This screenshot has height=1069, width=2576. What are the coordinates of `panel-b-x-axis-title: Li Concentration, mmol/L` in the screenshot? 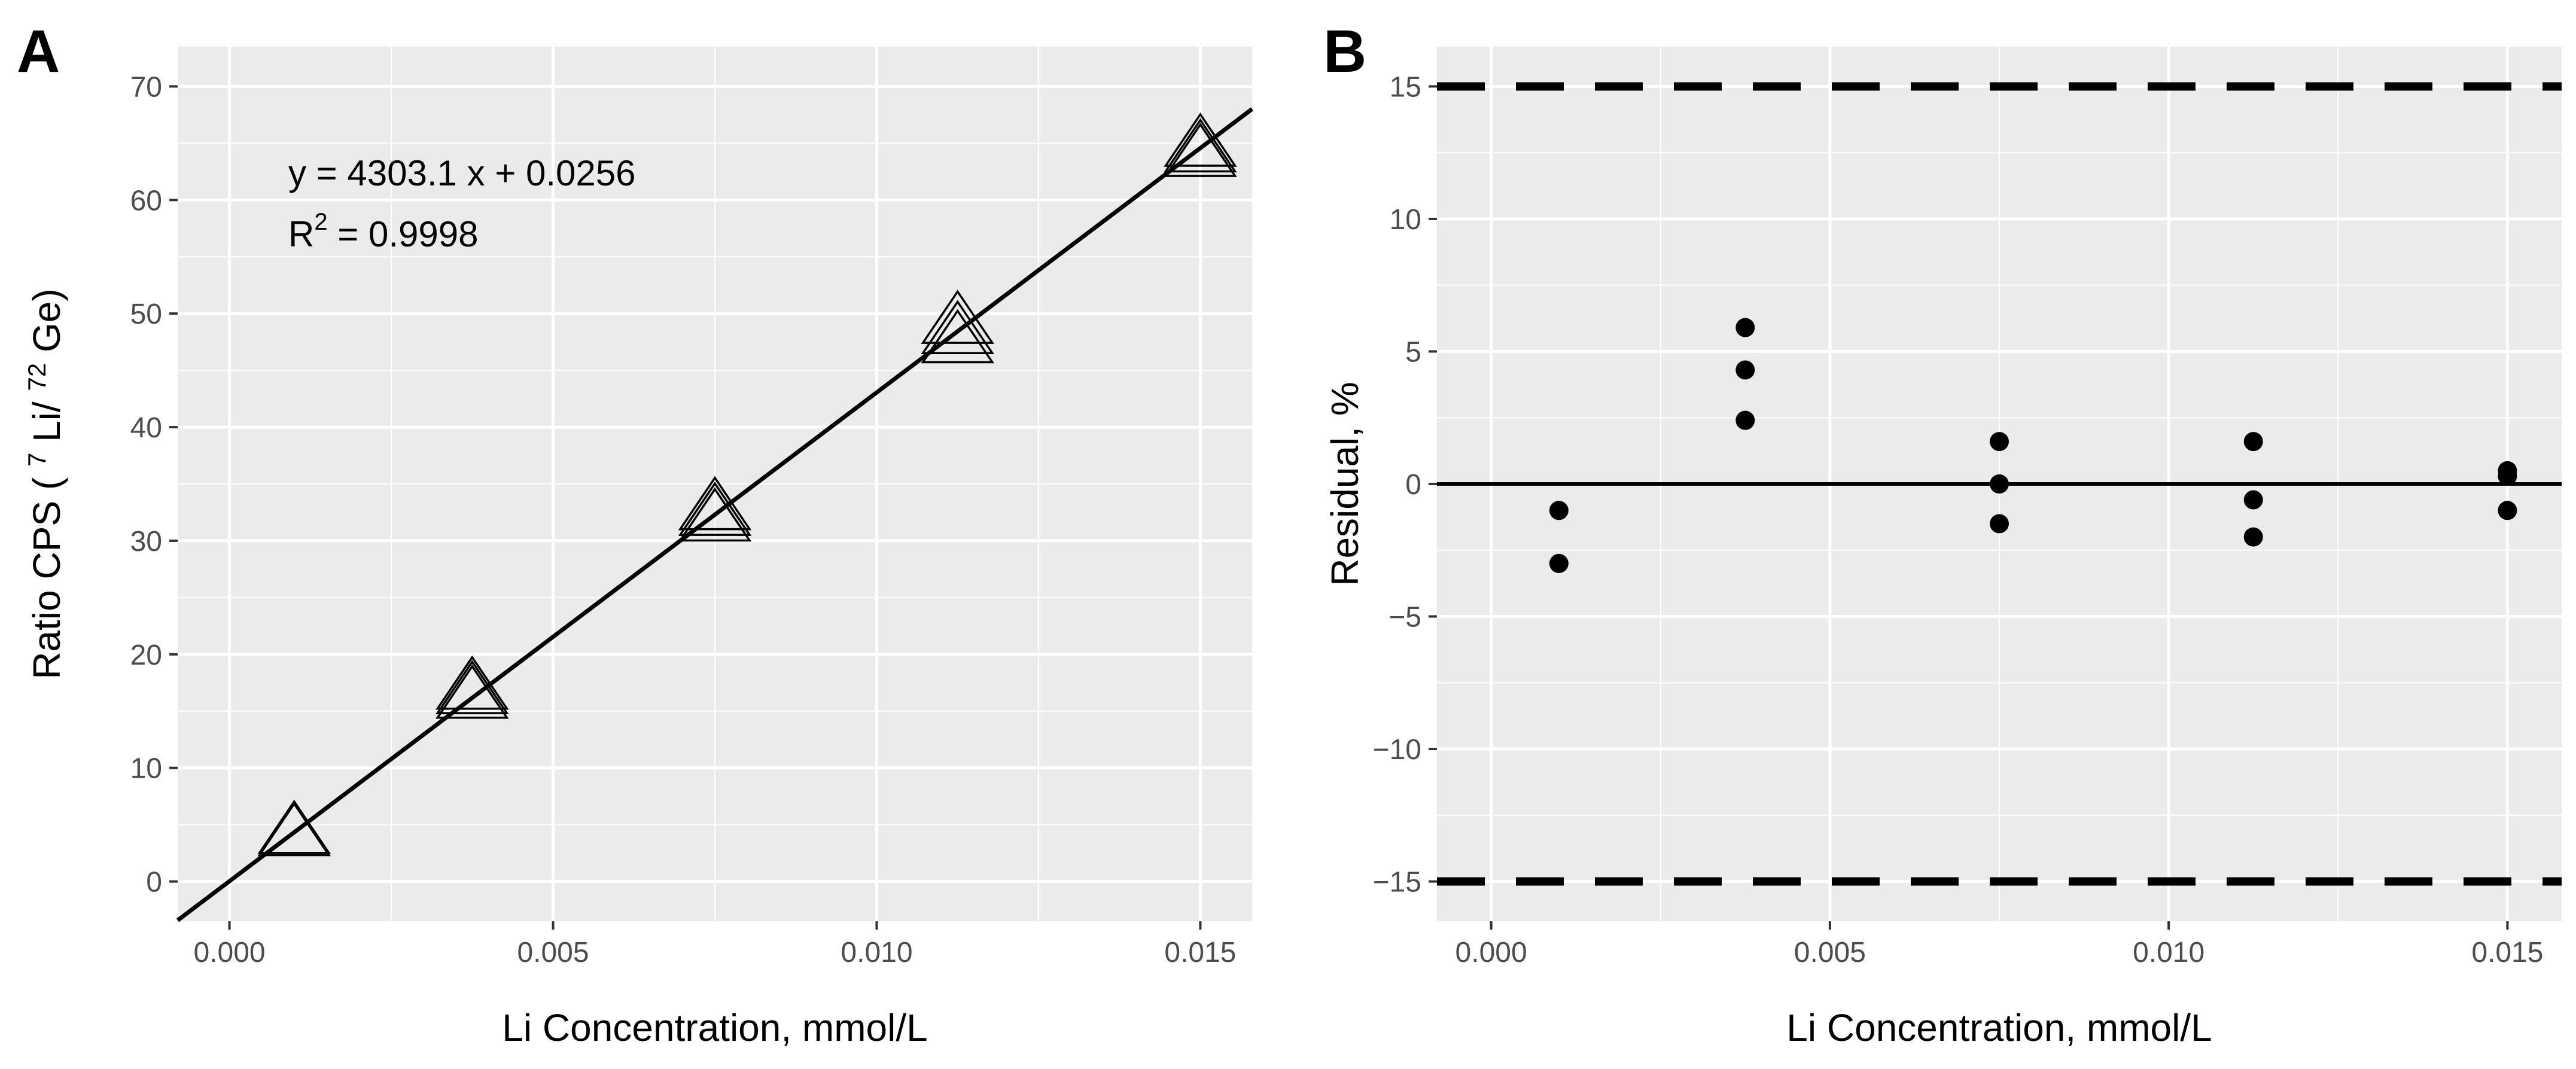 It's located at (1999, 1027).